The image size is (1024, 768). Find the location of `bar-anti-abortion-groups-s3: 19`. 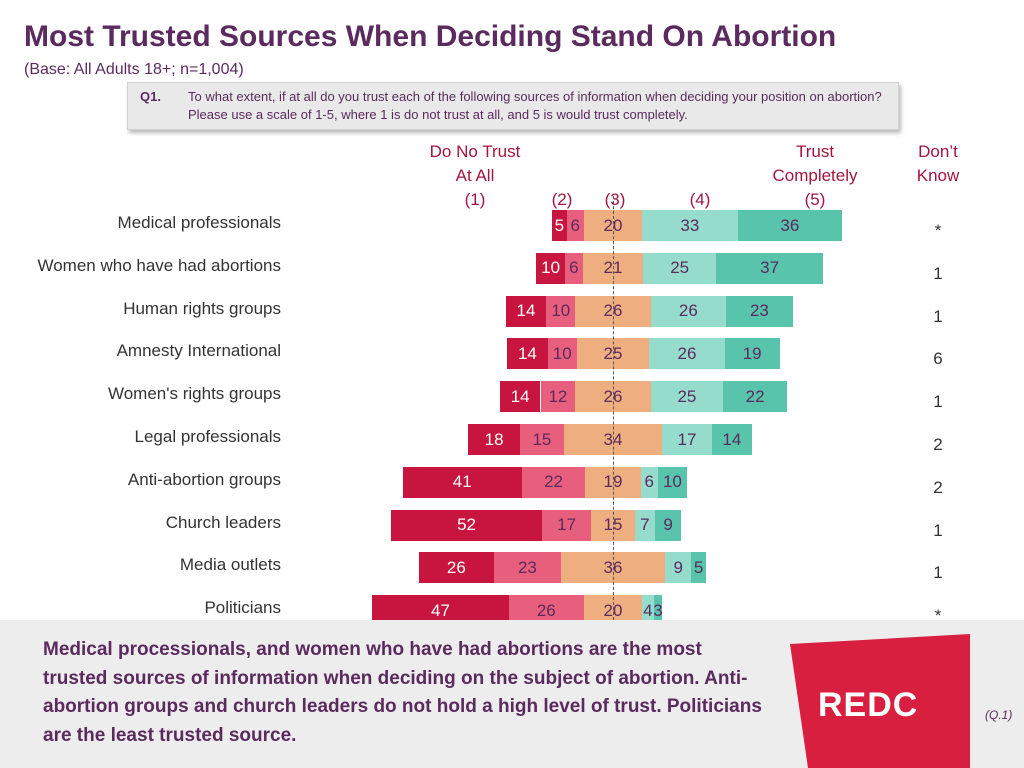

bar-anti-abortion-groups-s3: 19 is located at coordinates (613, 482).